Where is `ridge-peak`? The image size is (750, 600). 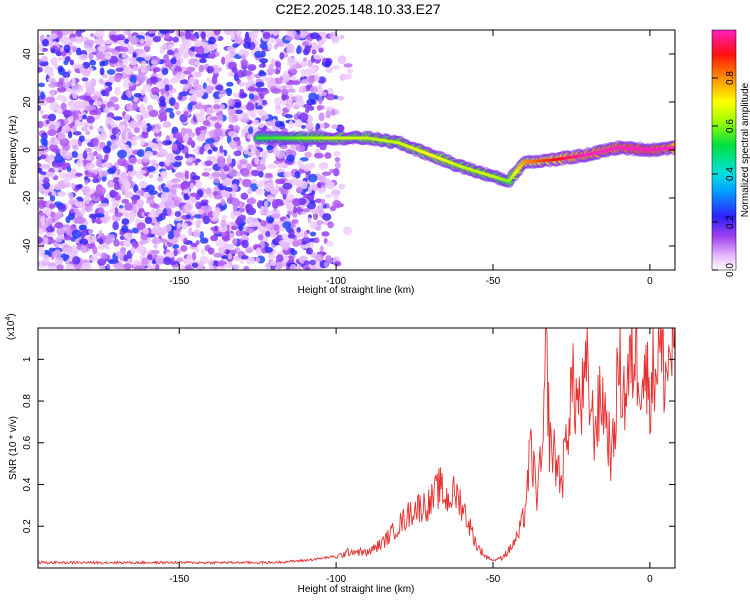 ridge-peak is located at coordinates (521, 166).